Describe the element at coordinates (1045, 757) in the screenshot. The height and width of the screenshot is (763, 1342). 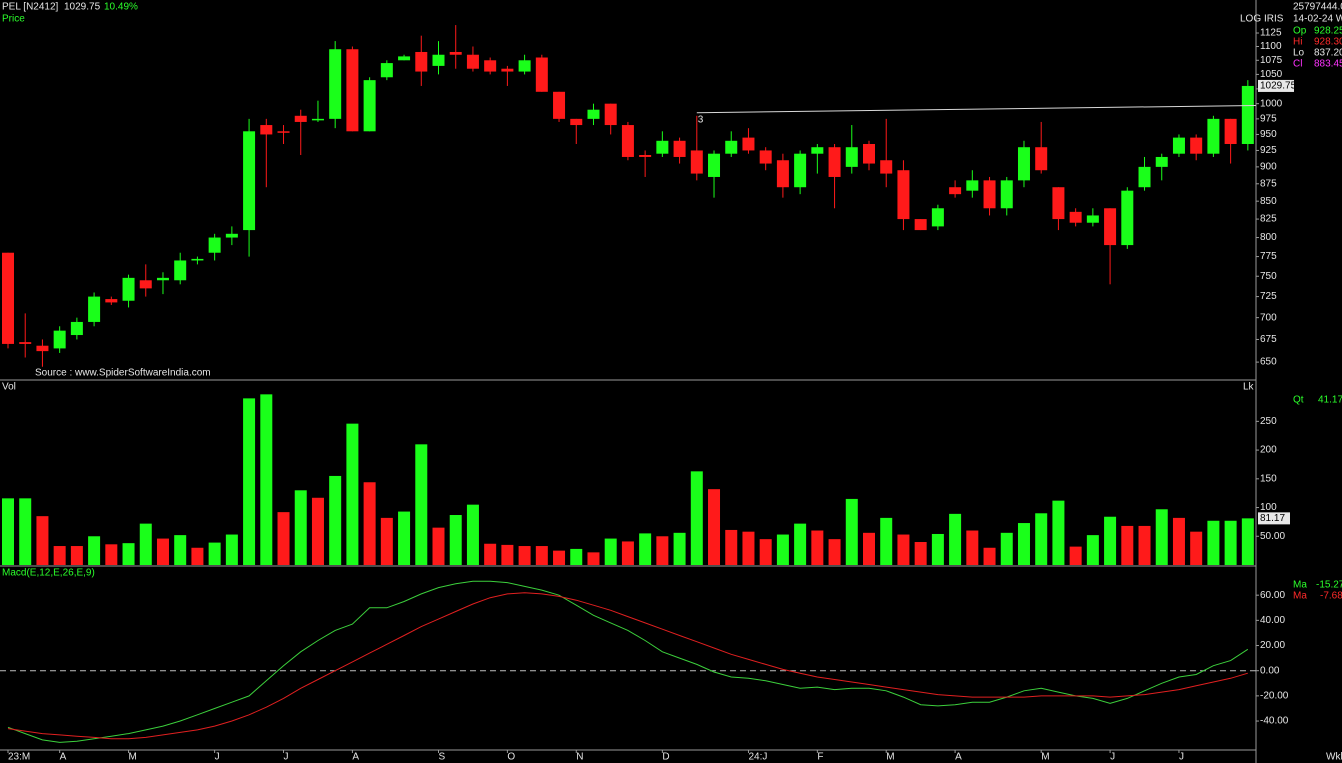
I see `x-tick-label: M` at that location.